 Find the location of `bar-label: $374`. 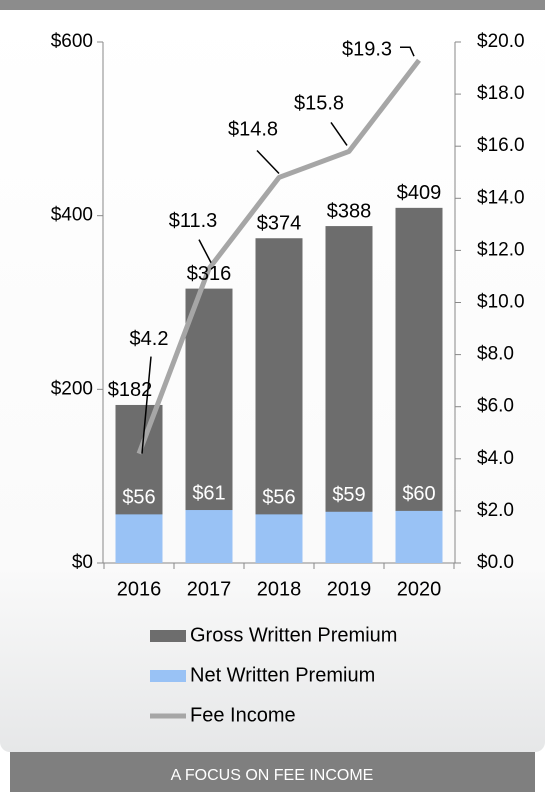

bar-label: $374 is located at coordinates (279, 224).